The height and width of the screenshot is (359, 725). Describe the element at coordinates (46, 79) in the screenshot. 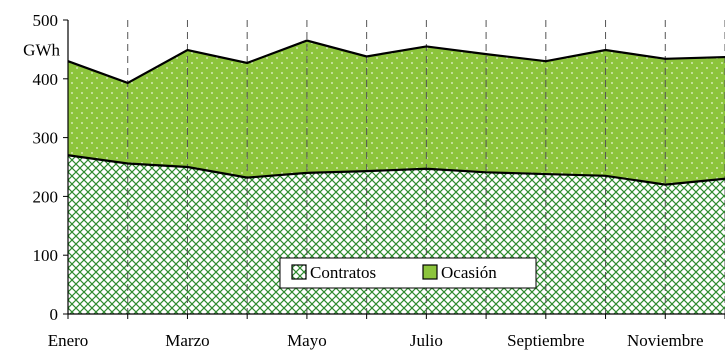

I see `y-tick-label: 400` at that location.